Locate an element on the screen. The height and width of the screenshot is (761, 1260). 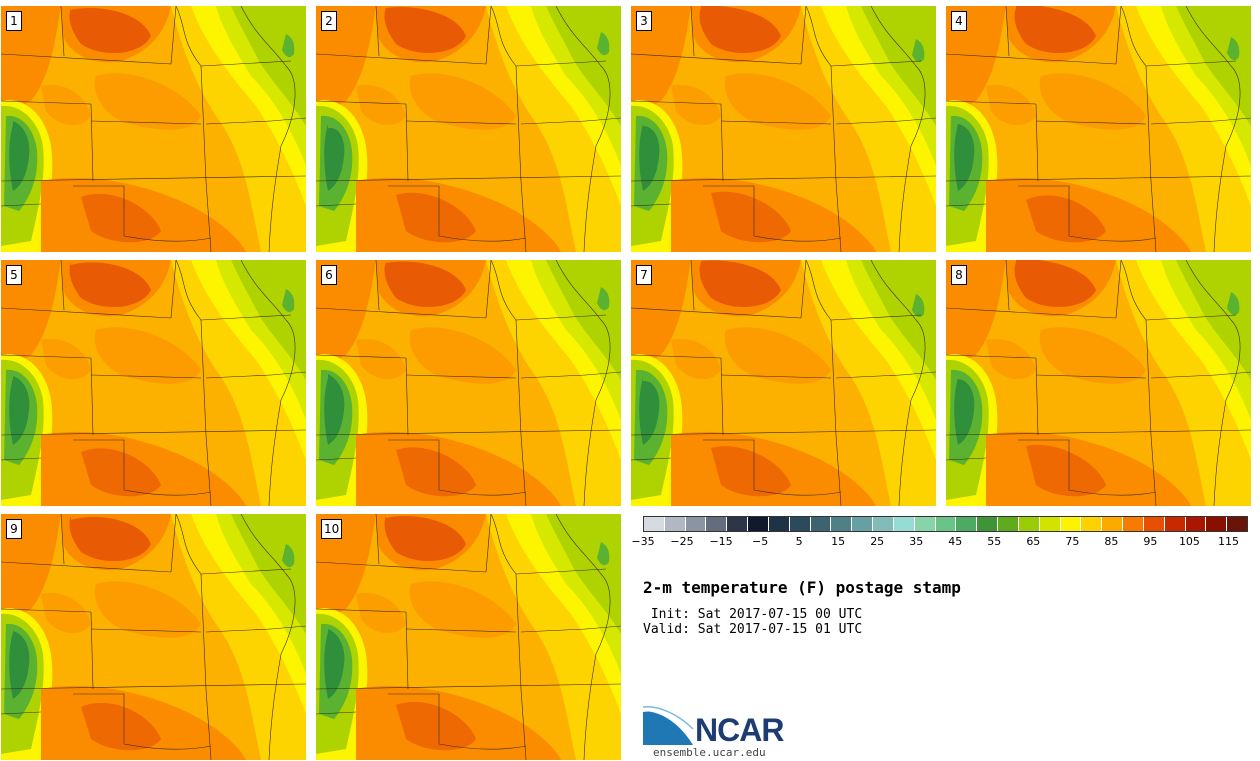
colorbar-tick: 25 is located at coordinates (877, 541).